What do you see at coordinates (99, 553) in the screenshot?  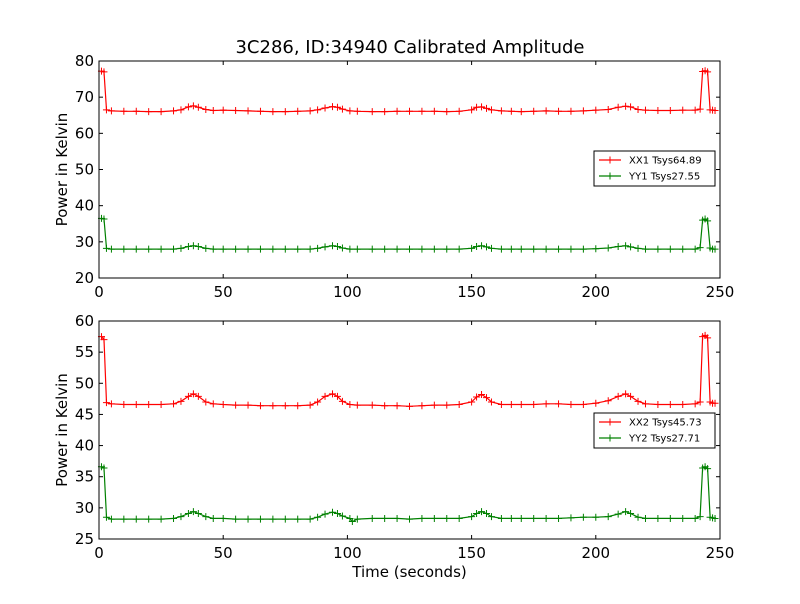 I see `x-tick-label: 0` at bounding box center [99, 553].